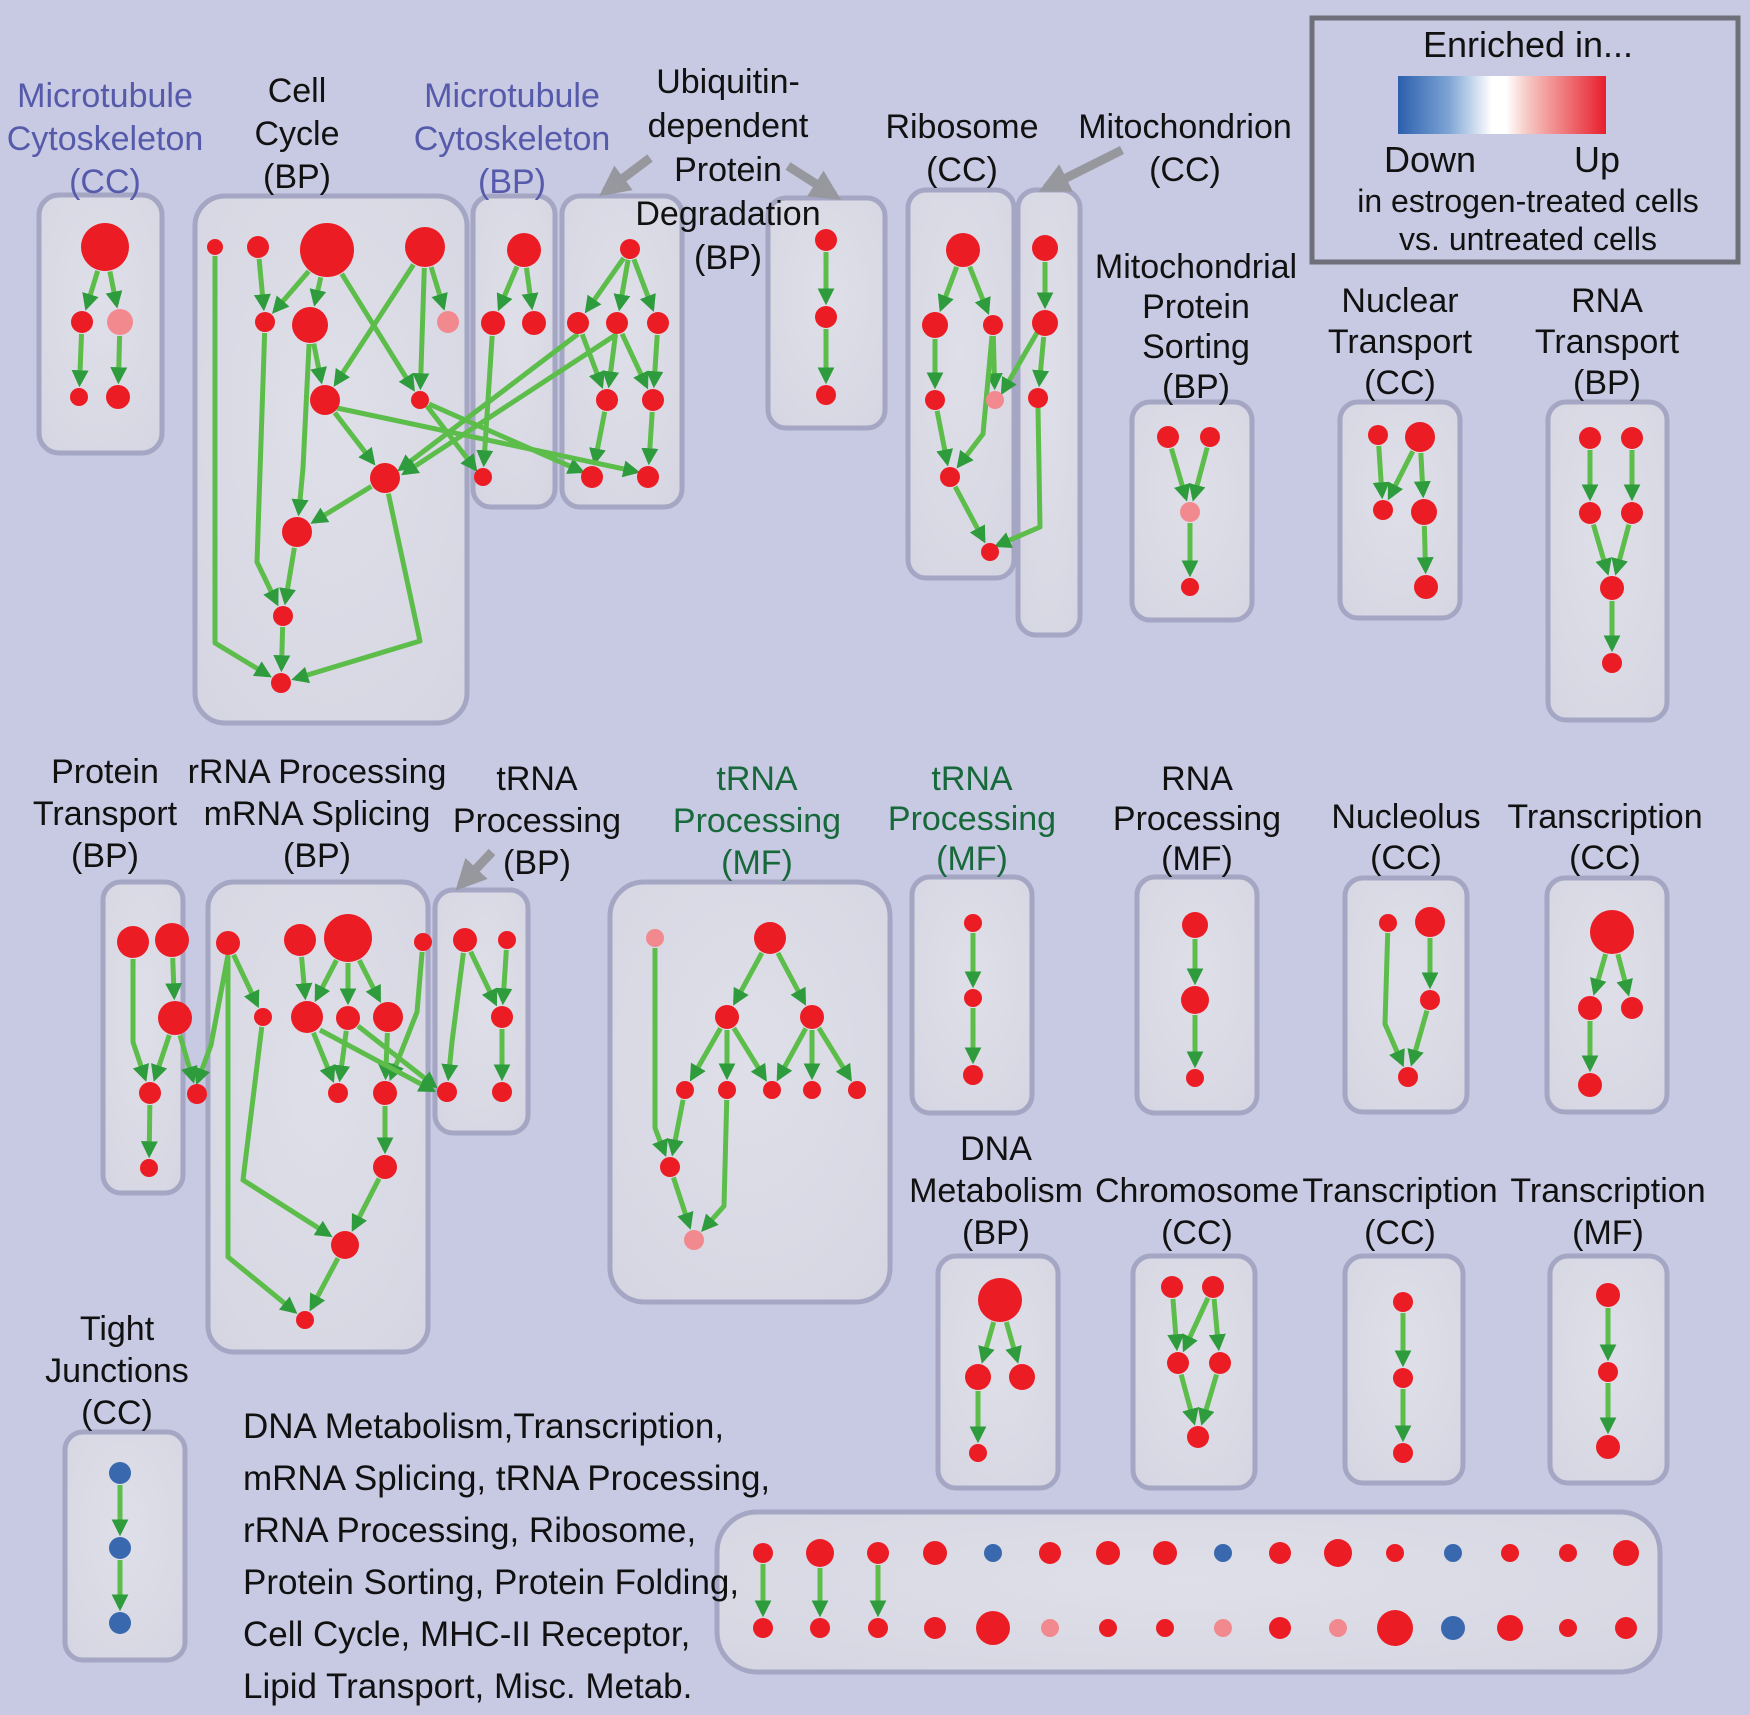 This screenshot has height=1715, width=1750. I want to click on group-box-nucleolus, so click(1406, 995).